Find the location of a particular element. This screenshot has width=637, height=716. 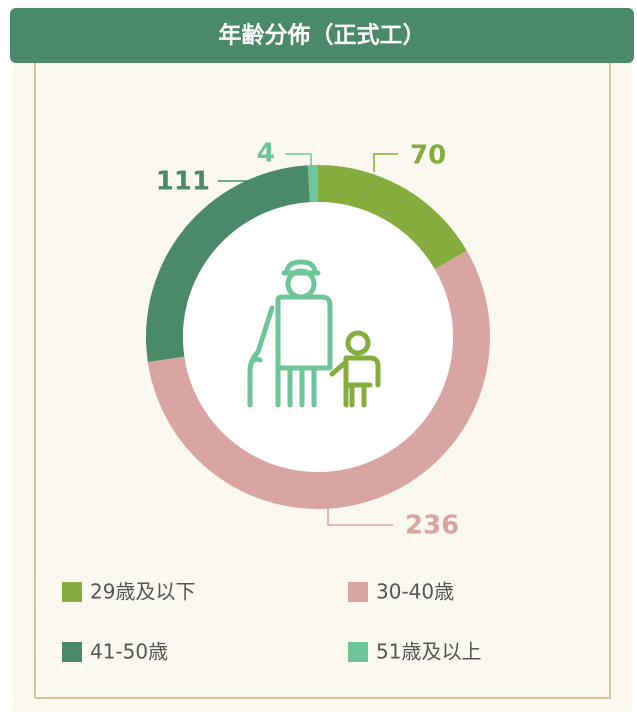

data-label: 4 is located at coordinates (266, 154).